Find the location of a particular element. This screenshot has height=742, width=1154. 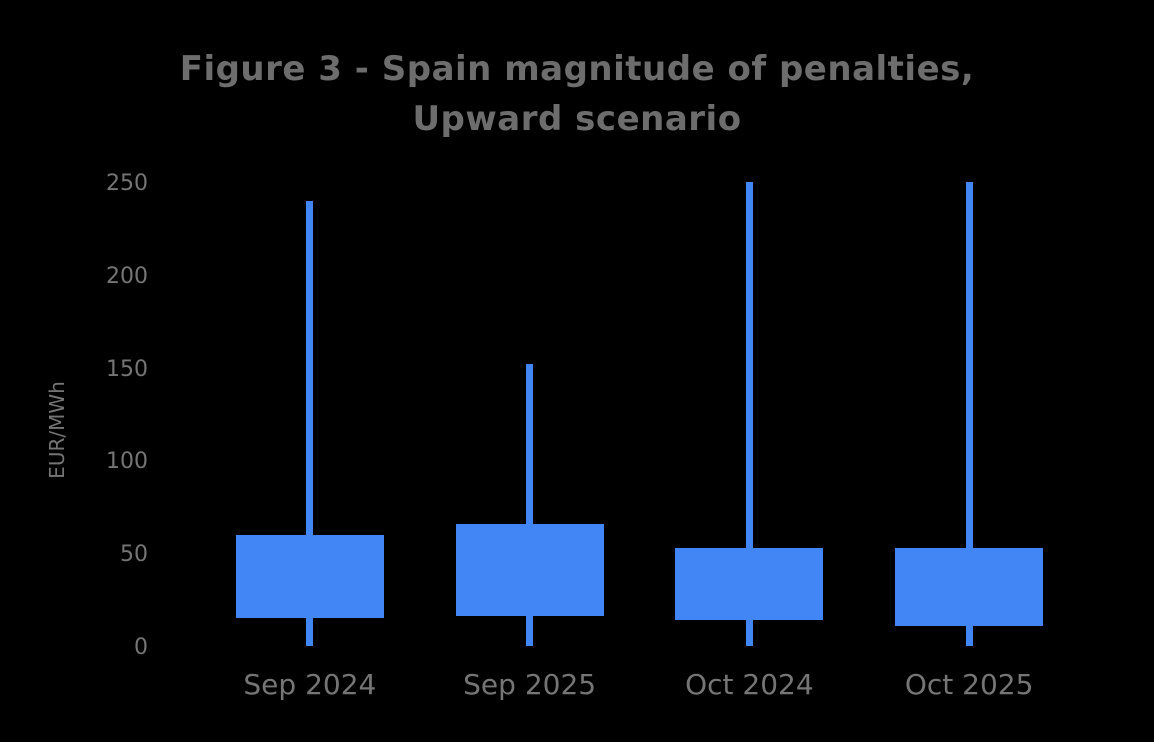

candle-box-sep-2024 is located at coordinates (309, 576).